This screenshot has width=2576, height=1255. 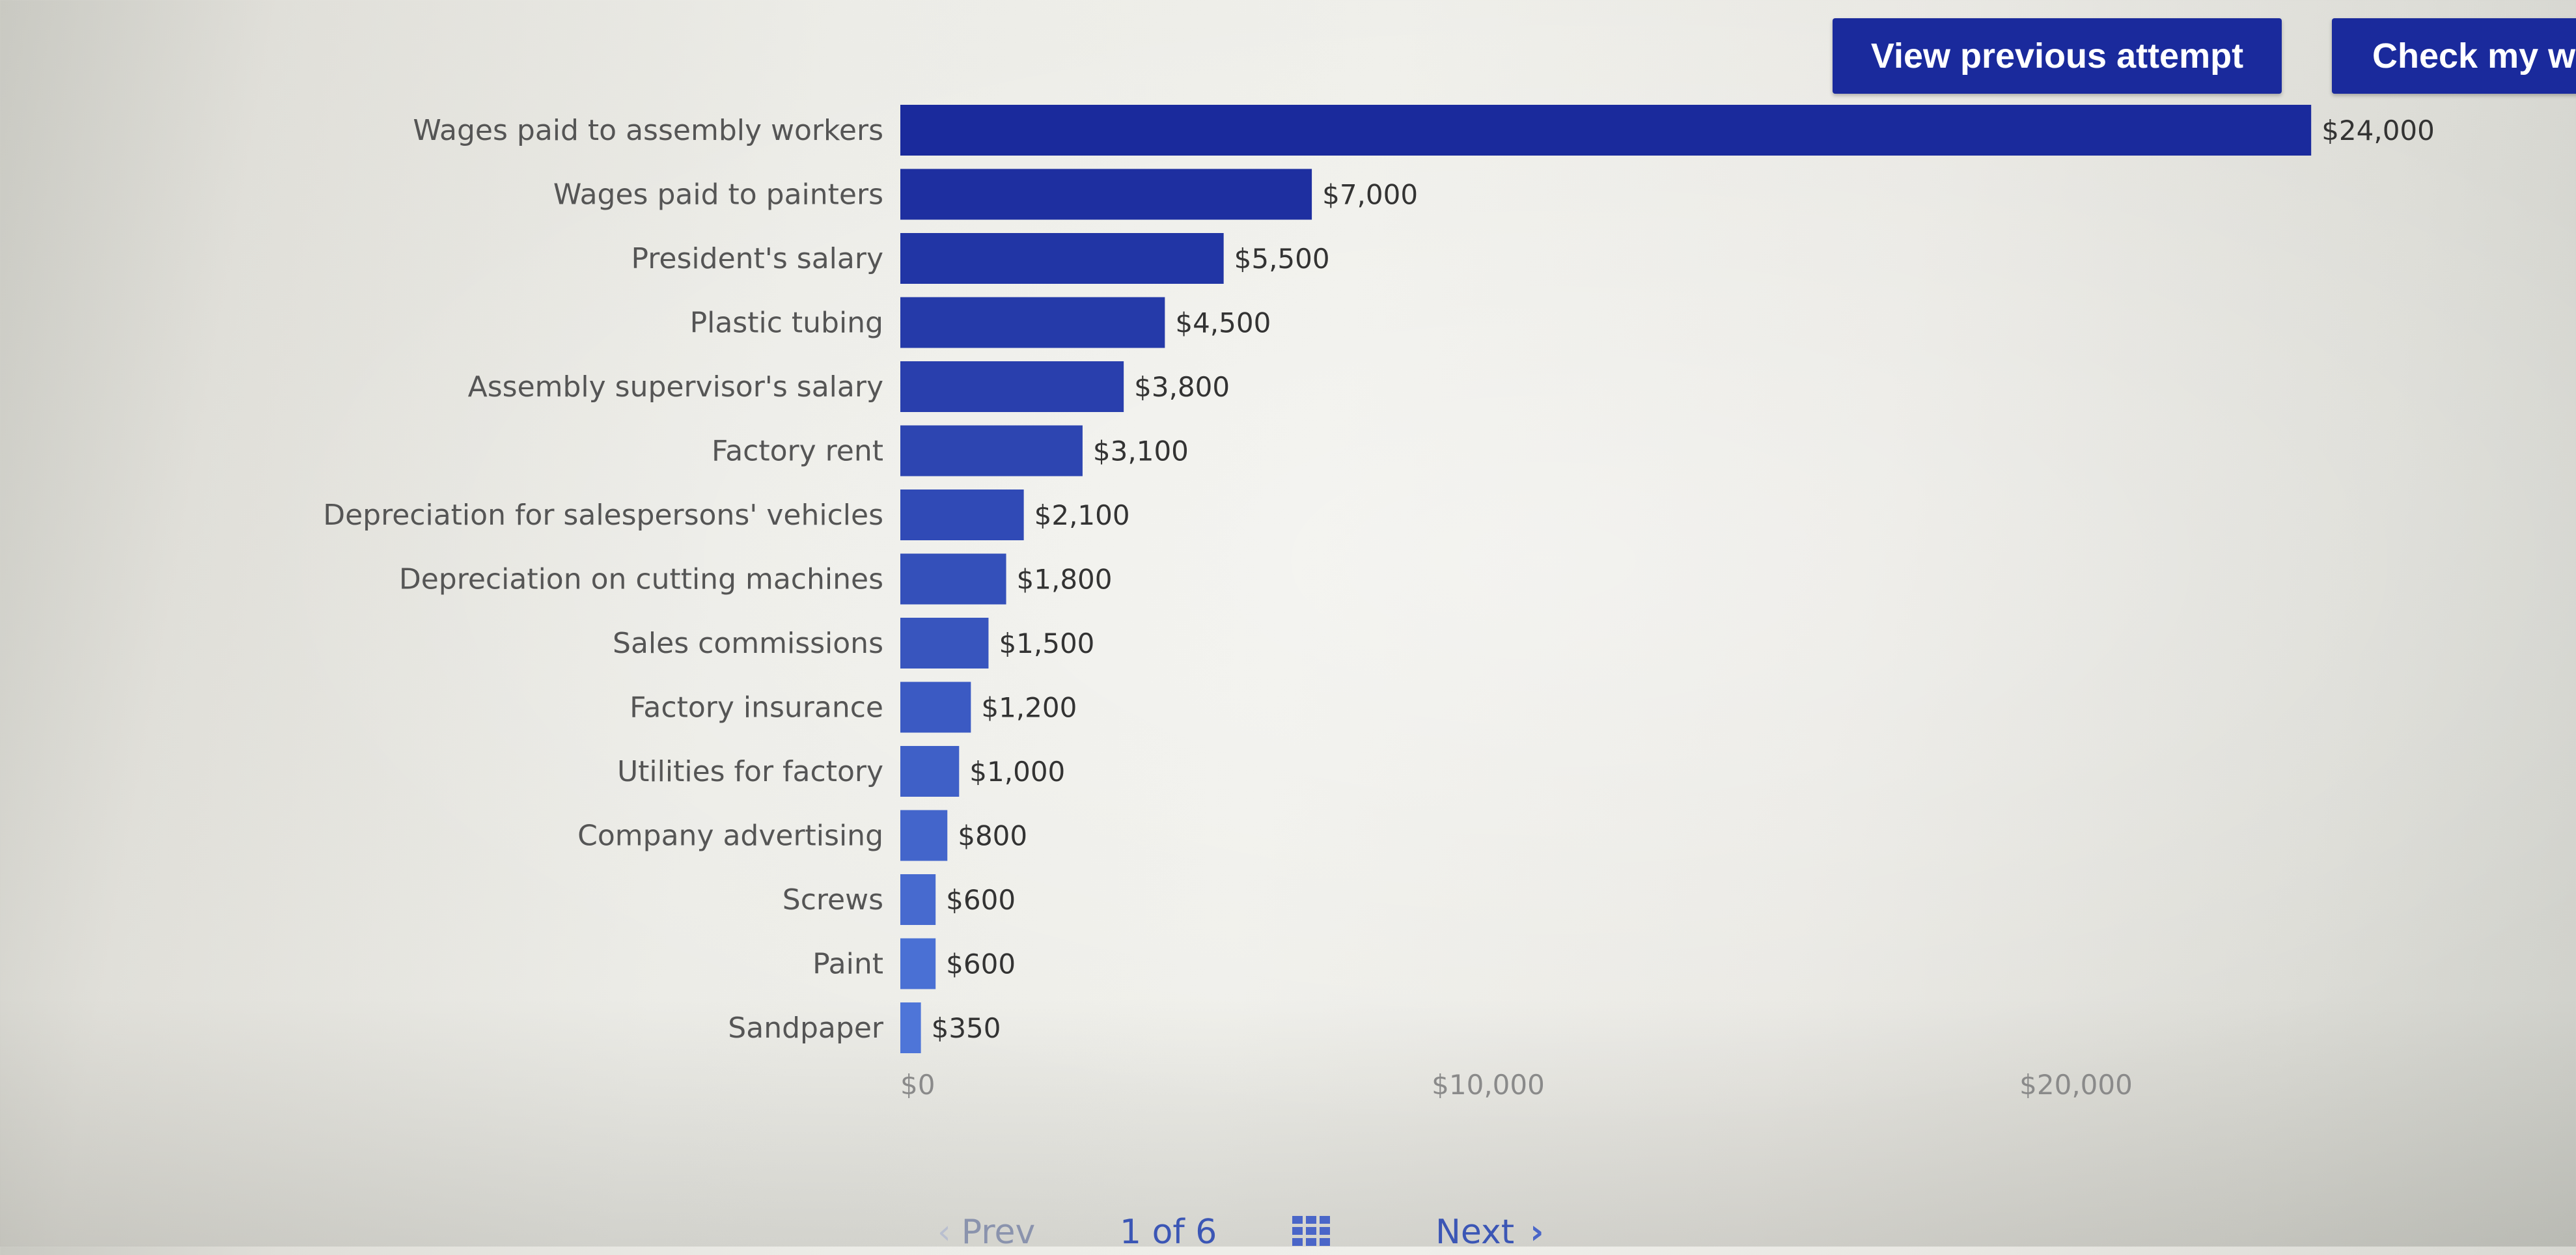 I want to click on grid-icon, so click(x=1311, y=1231).